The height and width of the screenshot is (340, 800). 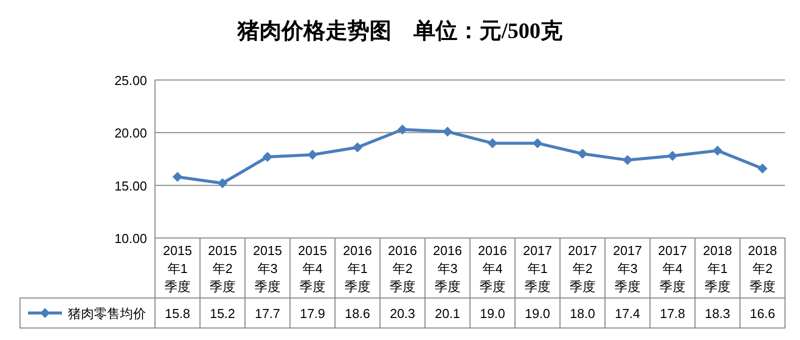 I want to click on data-label: 15.2, so click(x=223, y=313).